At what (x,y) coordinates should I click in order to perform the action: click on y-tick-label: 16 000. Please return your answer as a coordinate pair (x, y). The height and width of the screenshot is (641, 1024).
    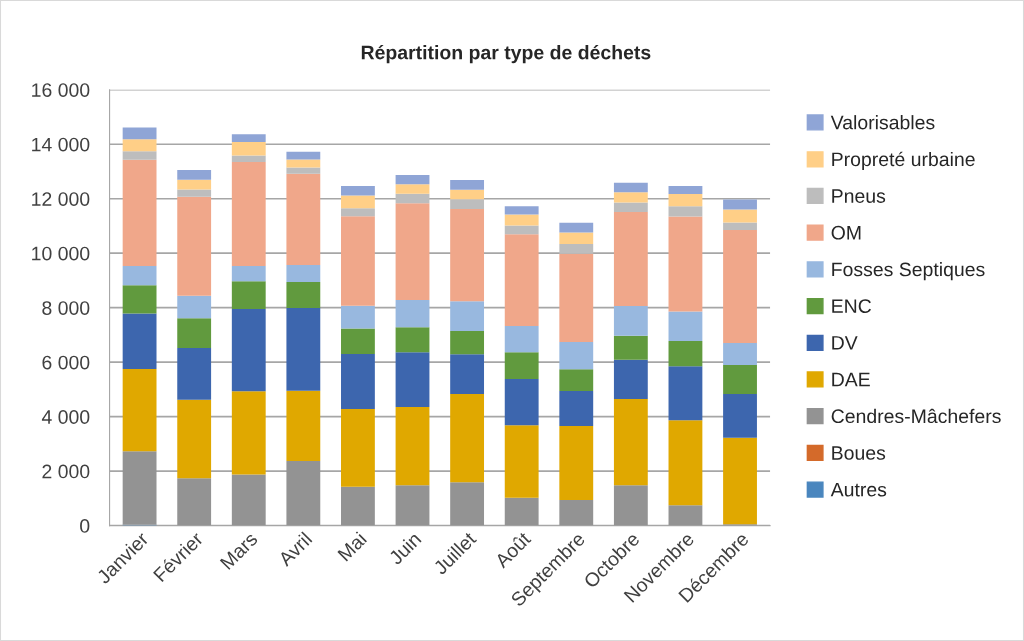
    Looking at the image, I should click on (61, 90).